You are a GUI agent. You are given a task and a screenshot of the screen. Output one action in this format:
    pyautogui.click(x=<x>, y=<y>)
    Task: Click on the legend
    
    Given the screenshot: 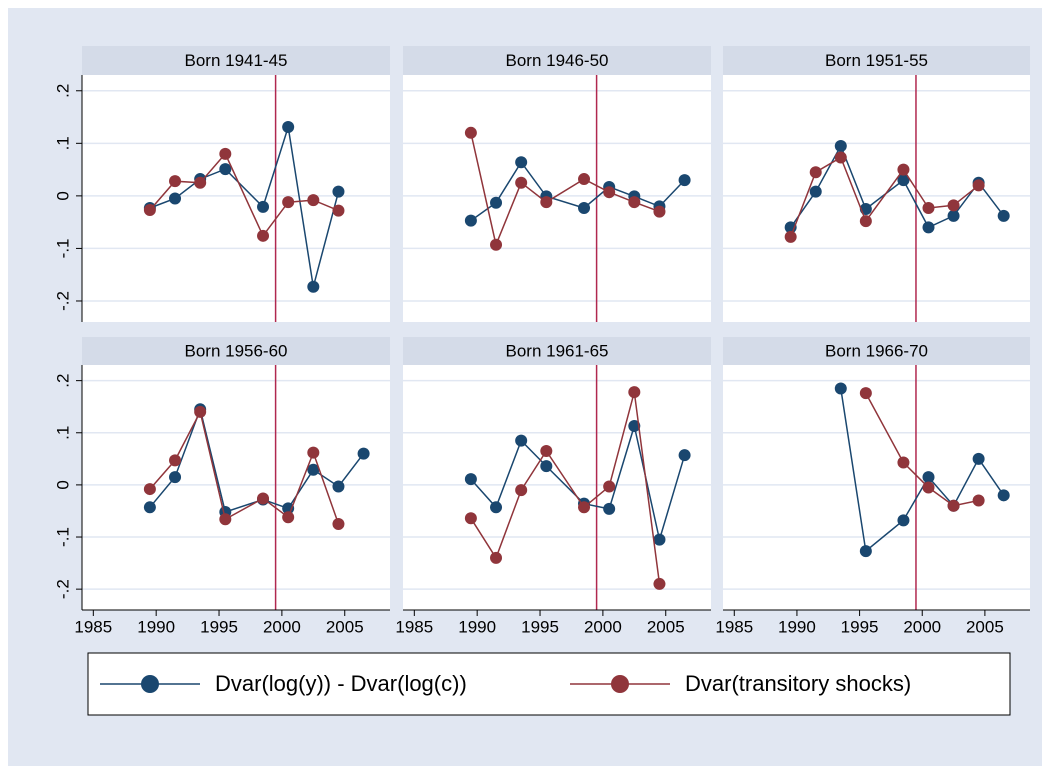 What is the action you would take?
    pyautogui.click(x=549, y=684)
    